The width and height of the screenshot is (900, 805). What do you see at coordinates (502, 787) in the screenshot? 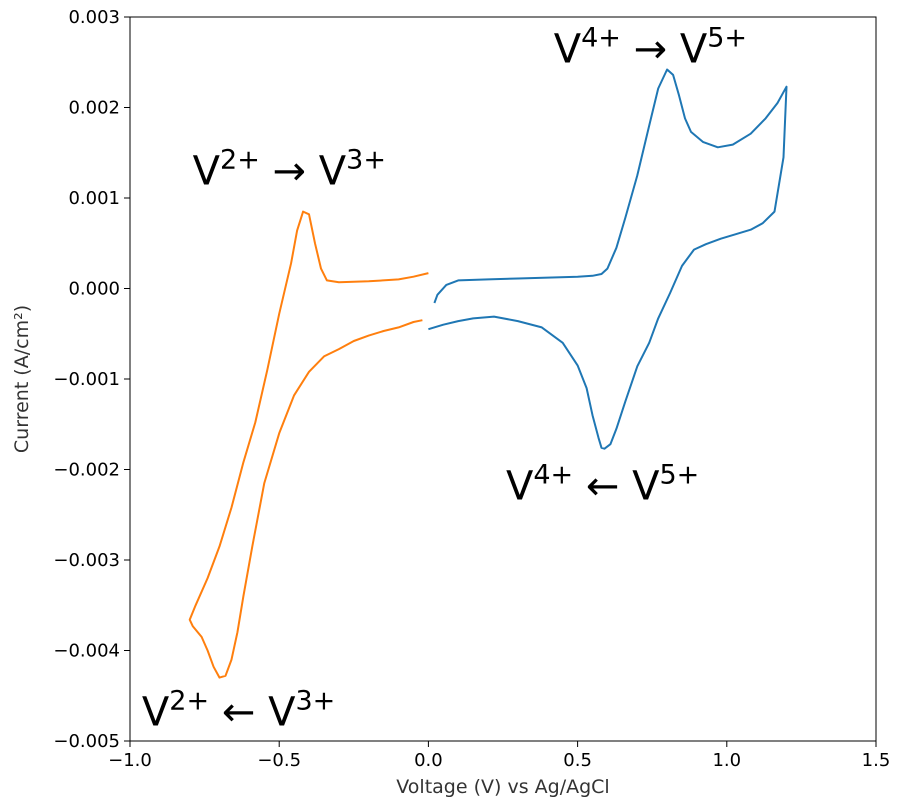
I see `x-axis-label: Voltage (V) vs Ag/AgCl` at bounding box center [502, 787].